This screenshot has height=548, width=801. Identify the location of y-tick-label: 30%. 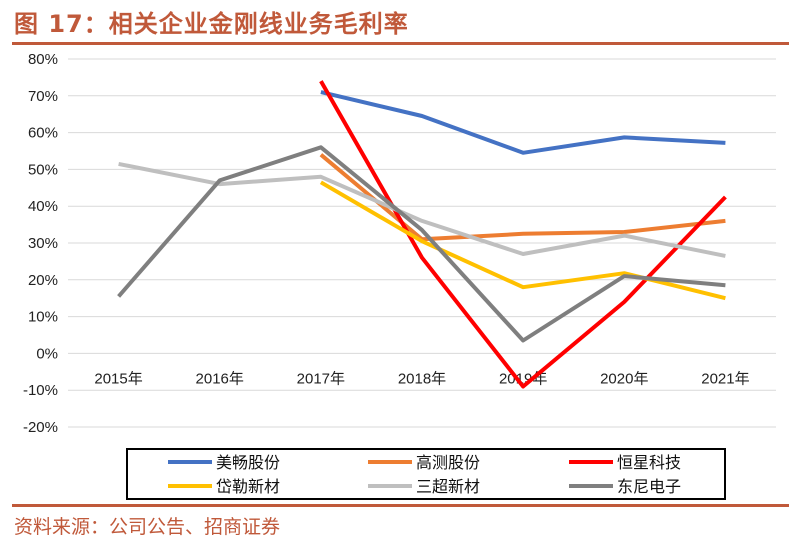
(43, 243).